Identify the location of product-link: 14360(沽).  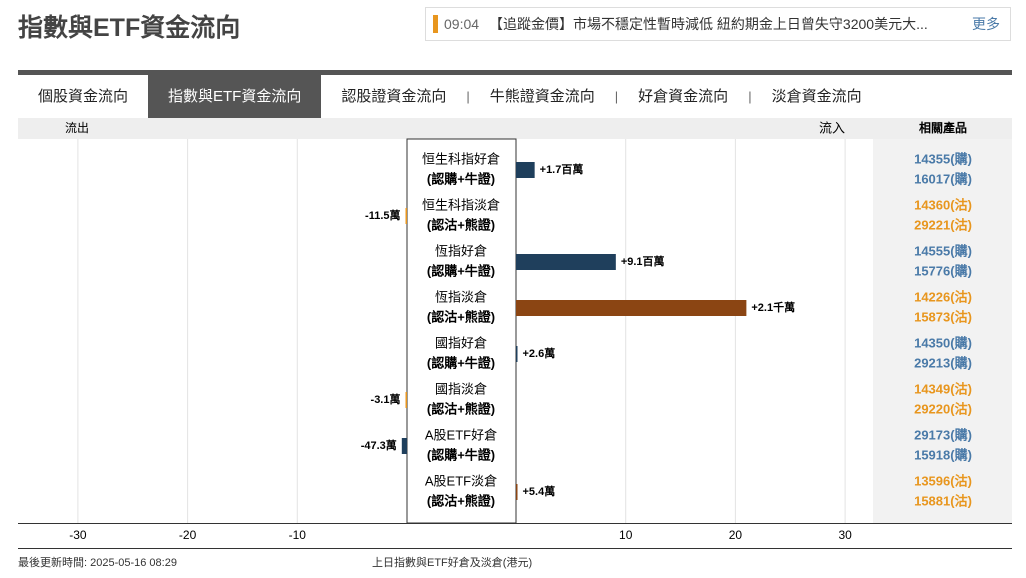
(943, 204).